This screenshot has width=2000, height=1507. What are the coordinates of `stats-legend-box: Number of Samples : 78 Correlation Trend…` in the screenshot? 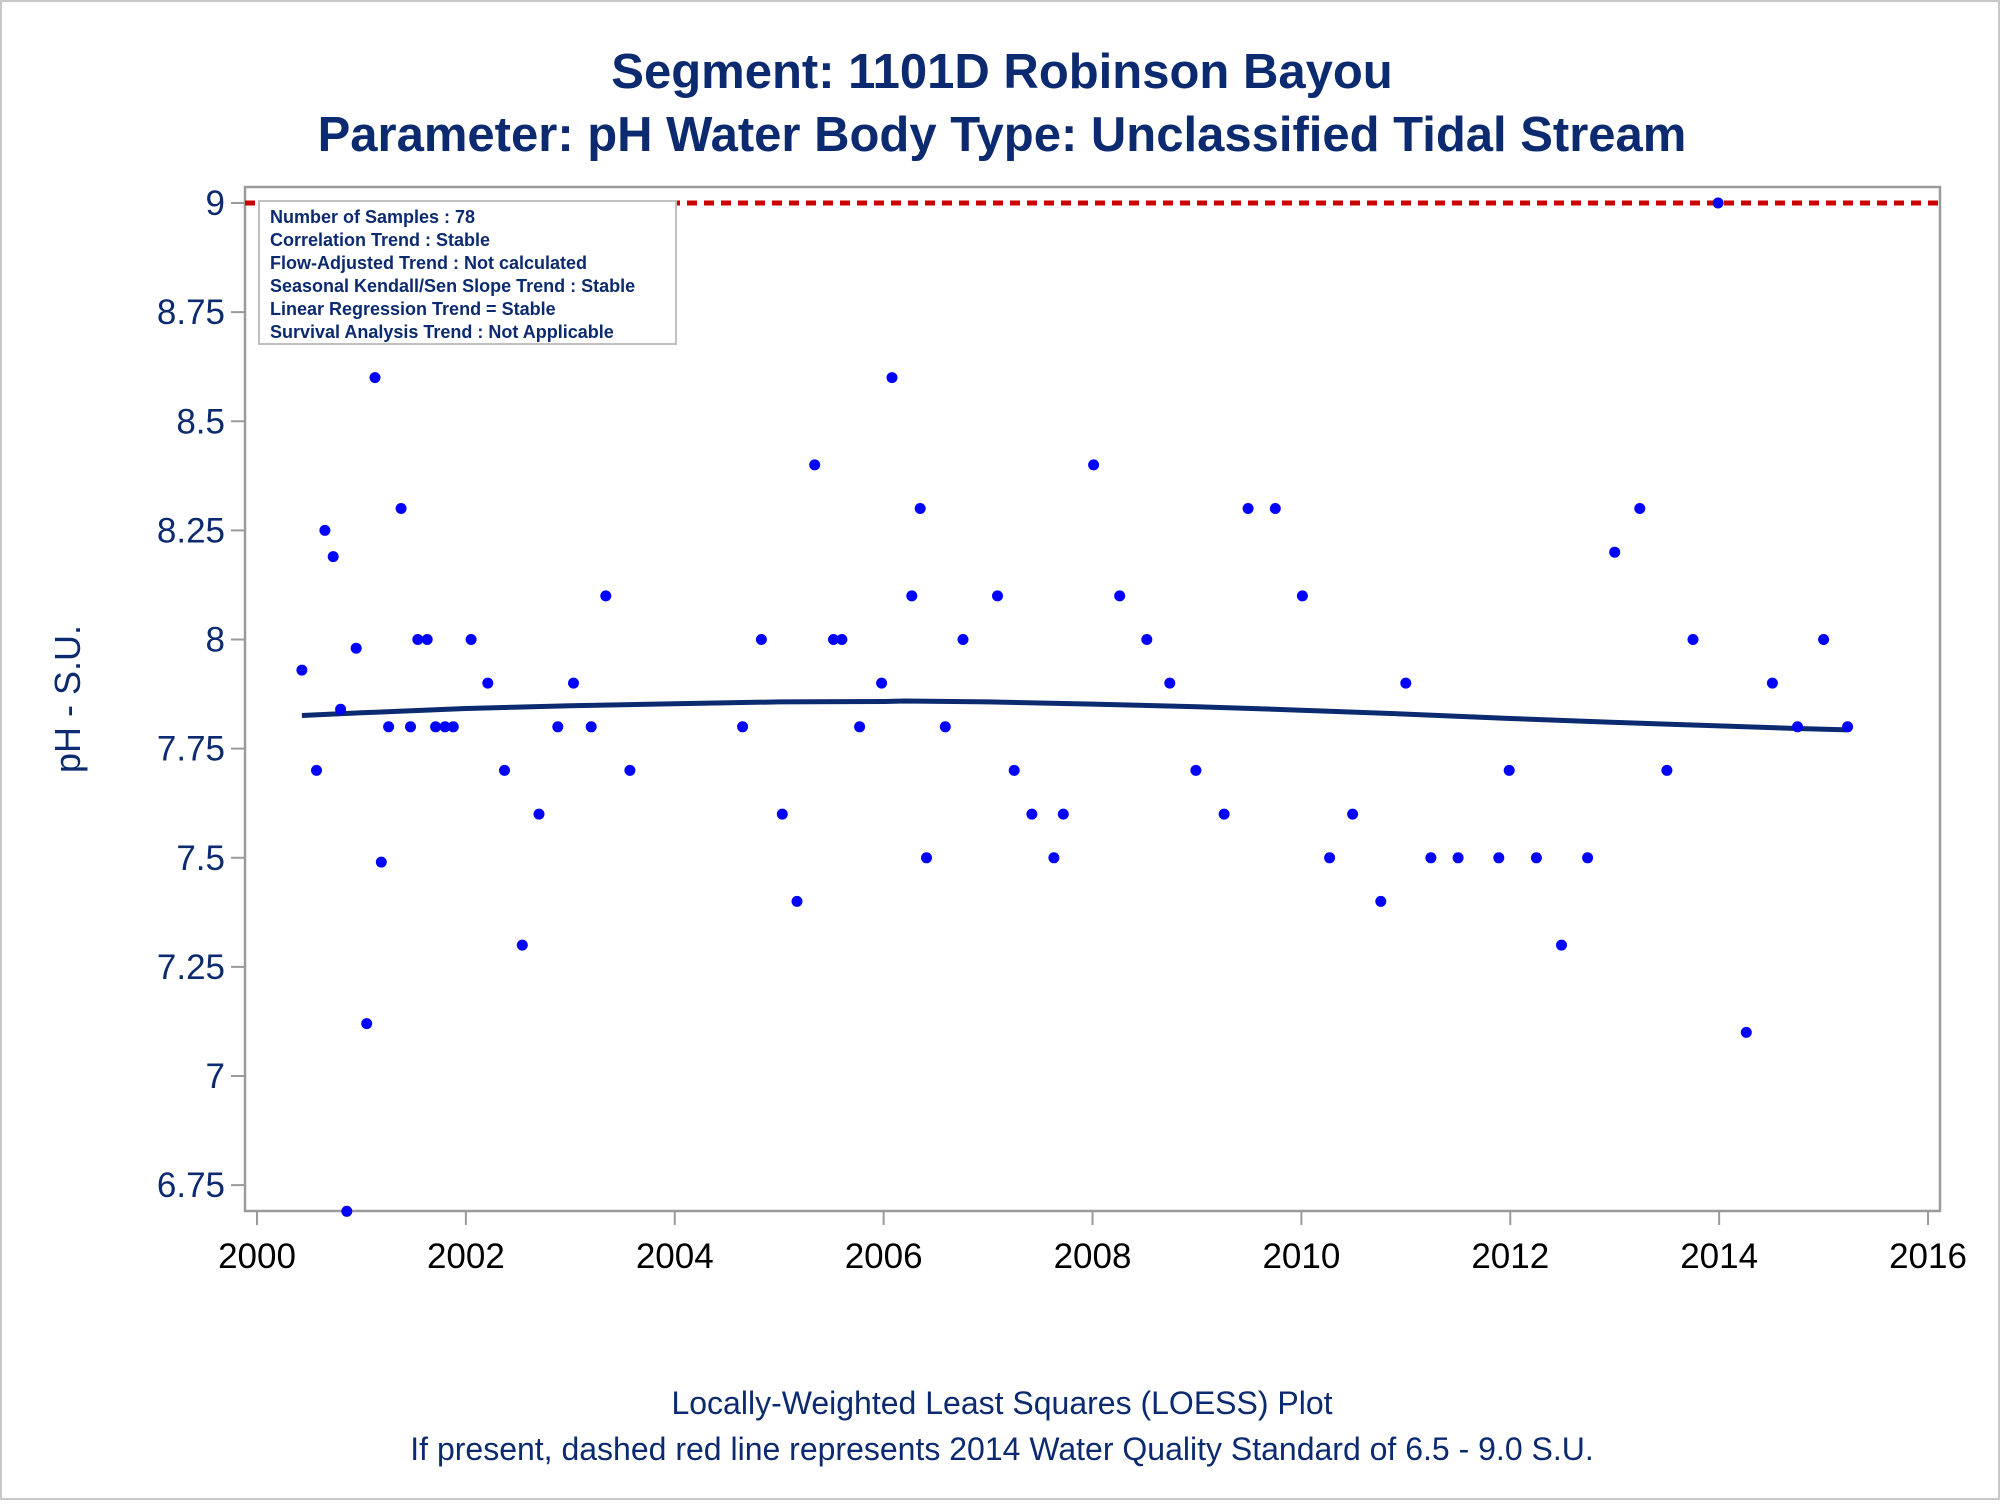 It's located at (467, 272).